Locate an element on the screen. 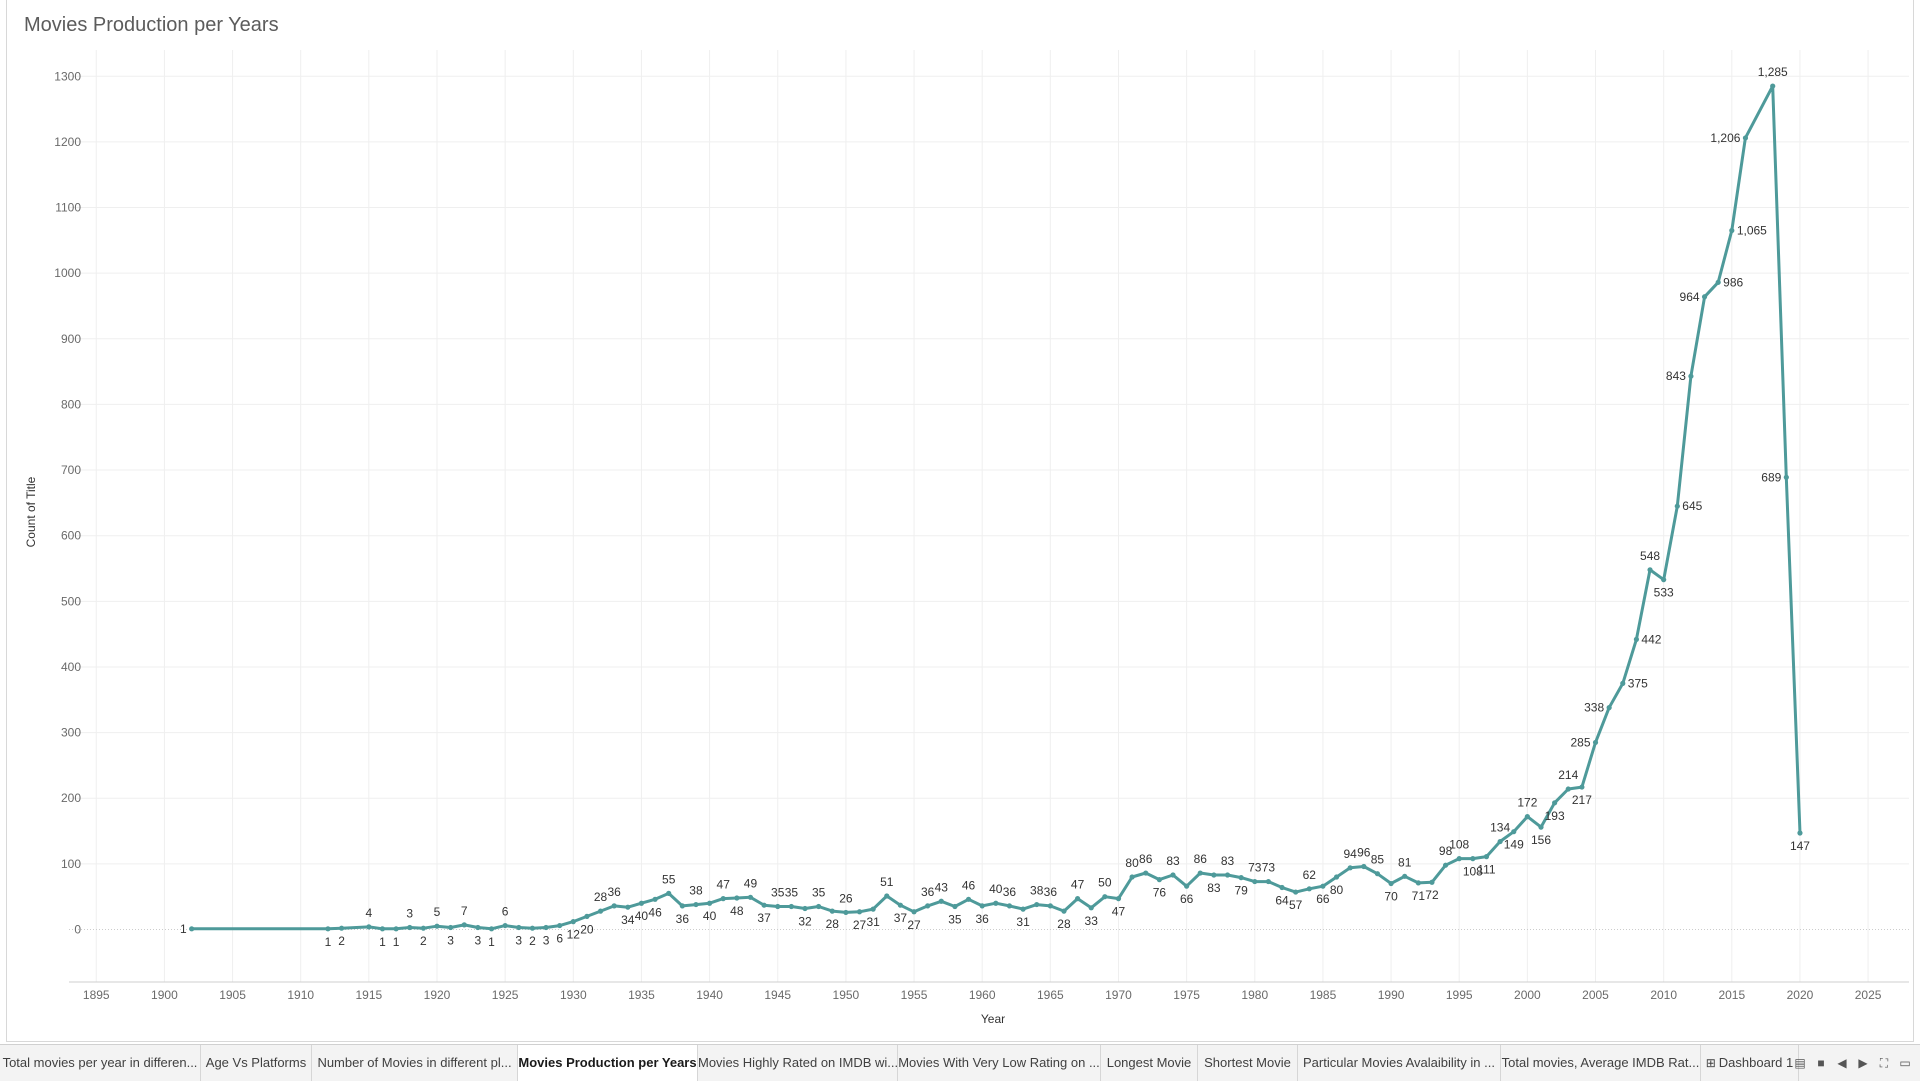 This screenshot has height=1081, width=1920. prev-sheet-icon: ◀ is located at coordinates (1842, 1063).